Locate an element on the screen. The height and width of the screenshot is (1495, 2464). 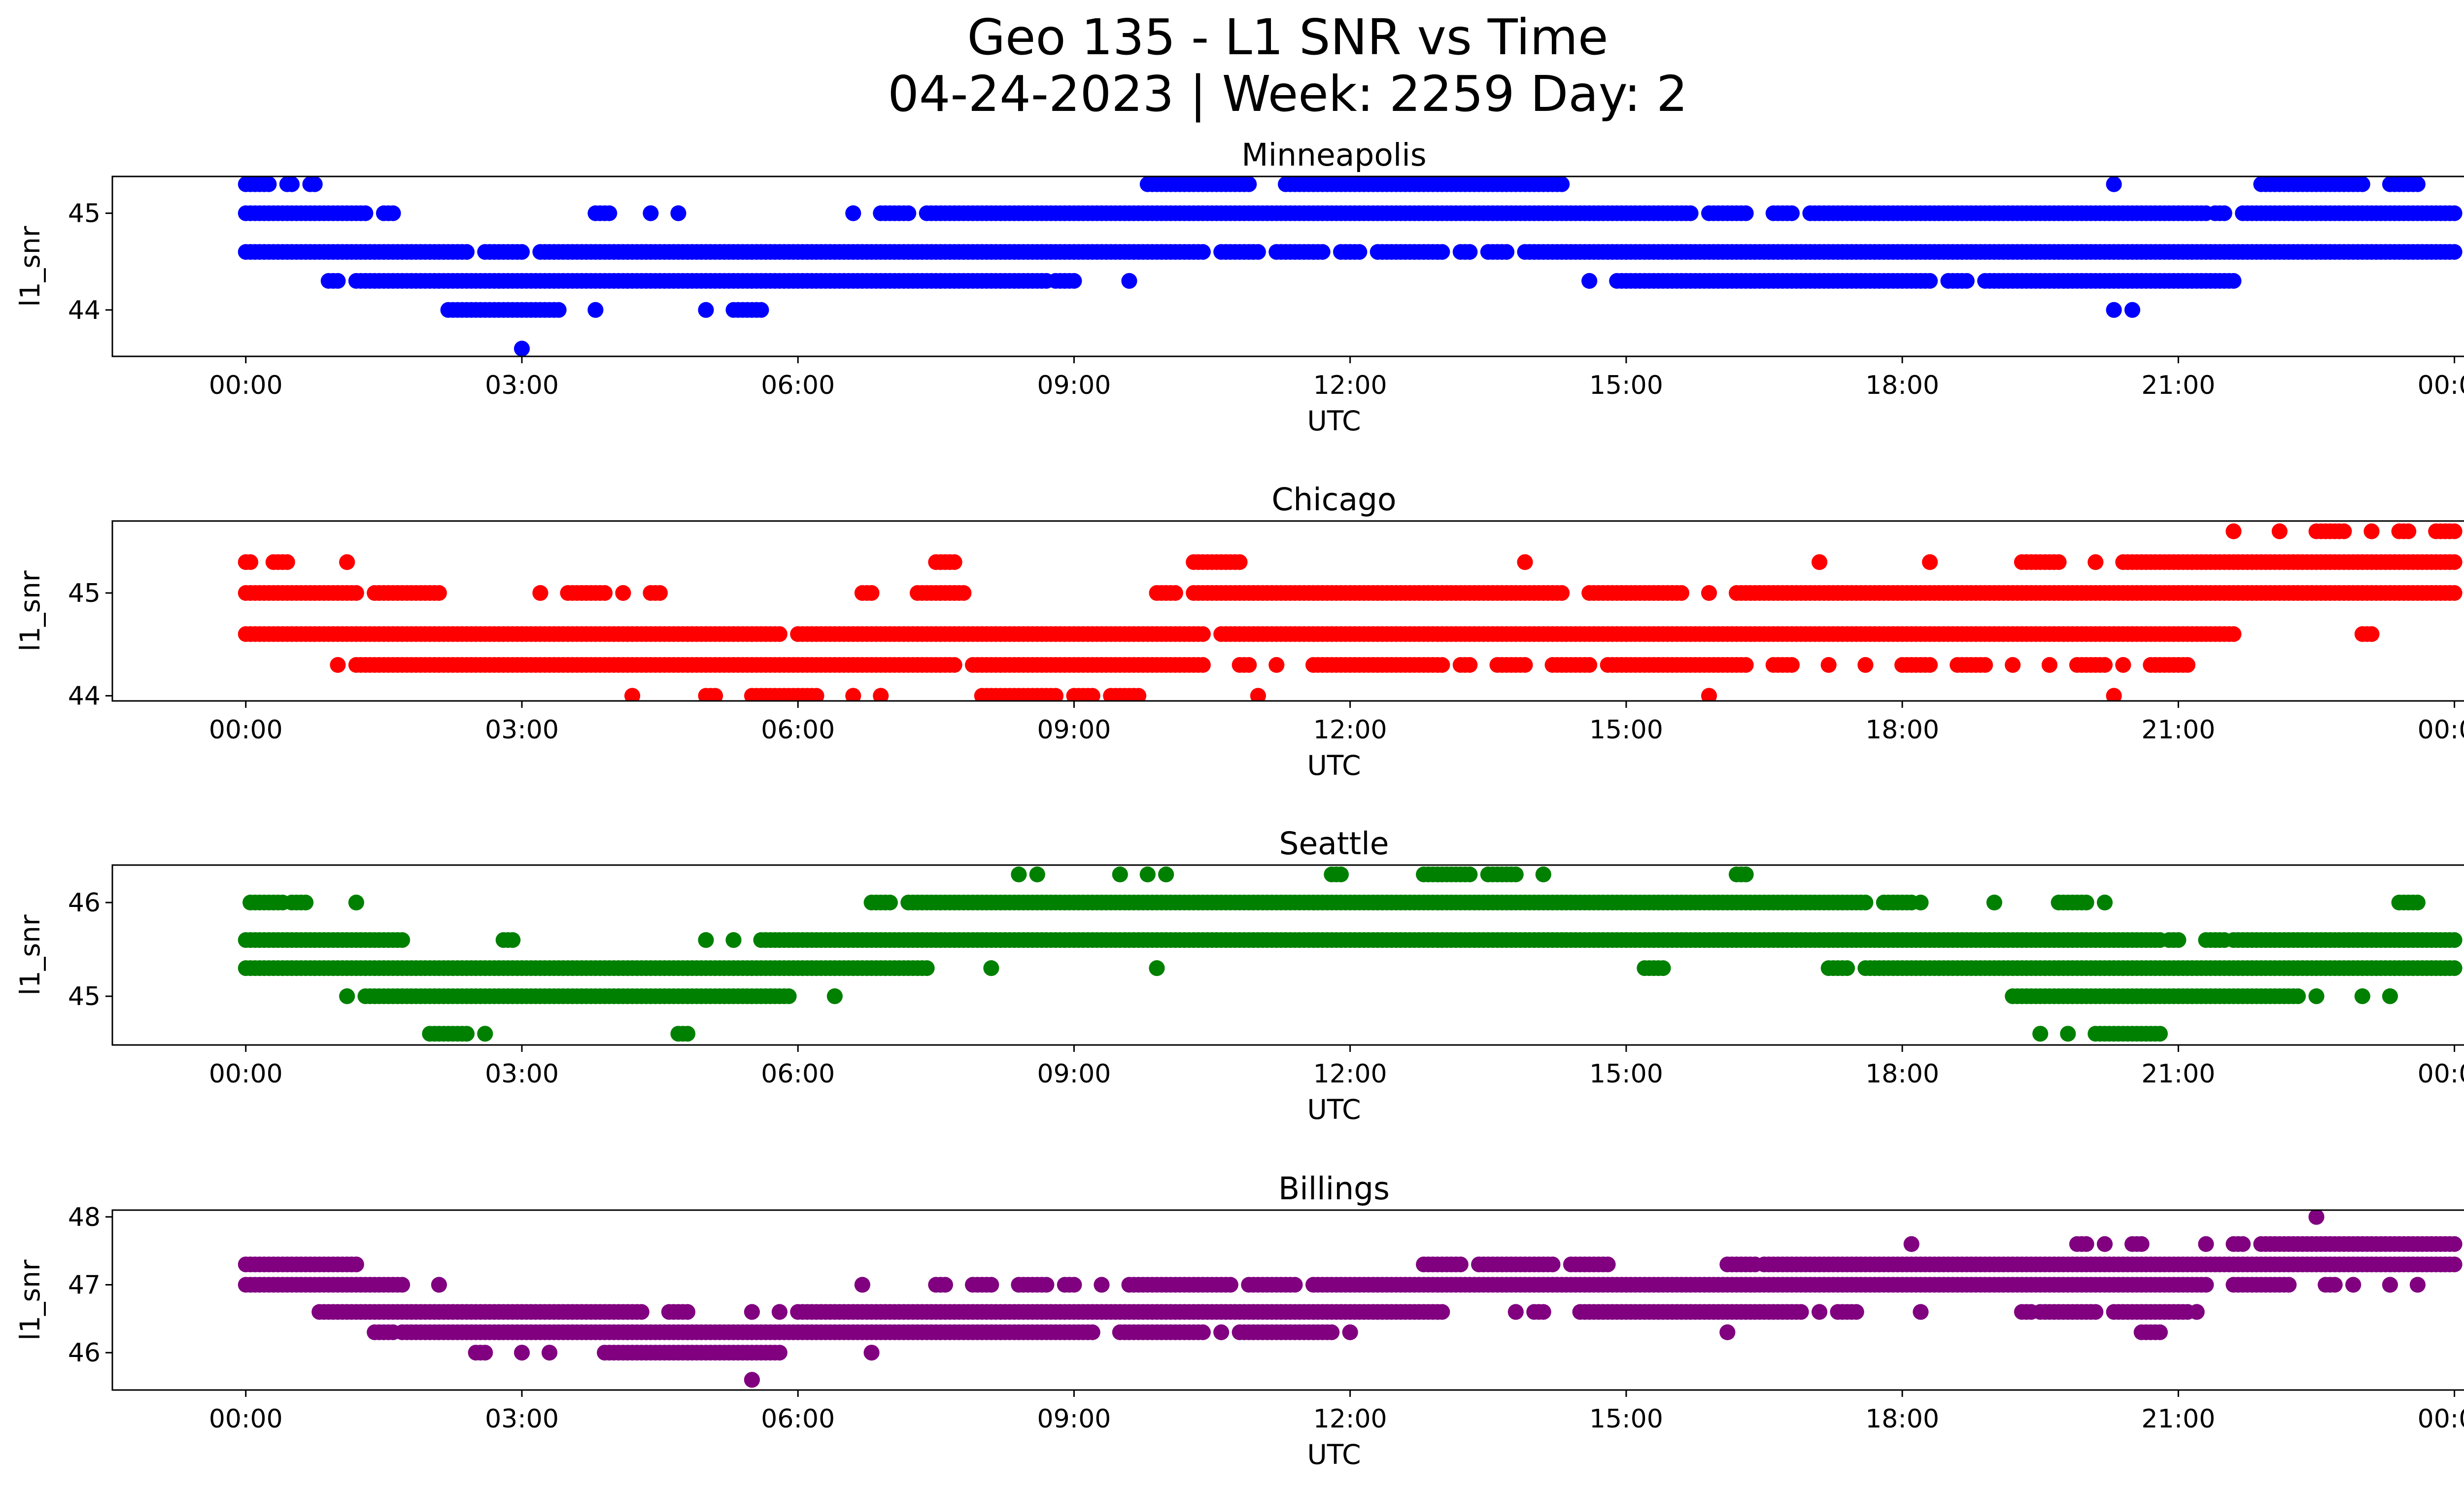
axes-frame-chicago is located at coordinates (1287, 611).